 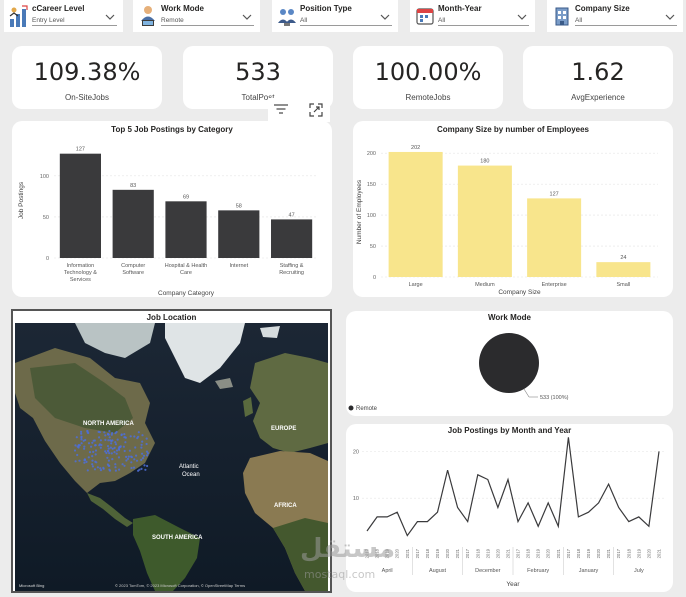 What do you see at coordinates (509, 363) in the screenshot?
I see `pie-slice-remote` at bounding box center [509, 363].